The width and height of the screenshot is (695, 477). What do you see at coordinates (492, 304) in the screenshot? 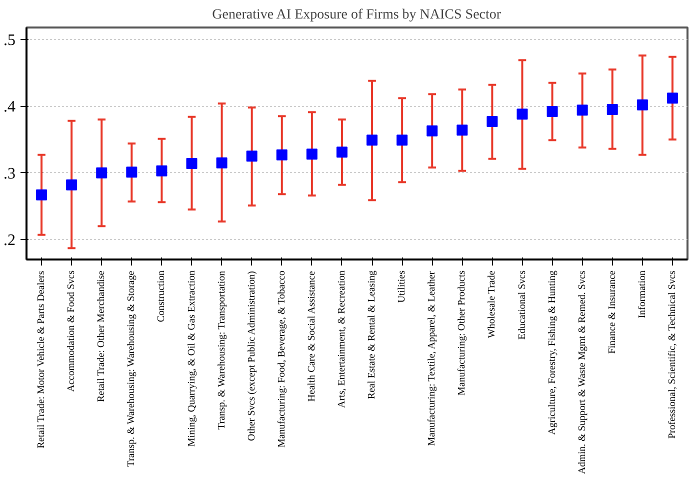
I see `x-tick-label: Wholesale Trade` at bounding box center [492, 304].